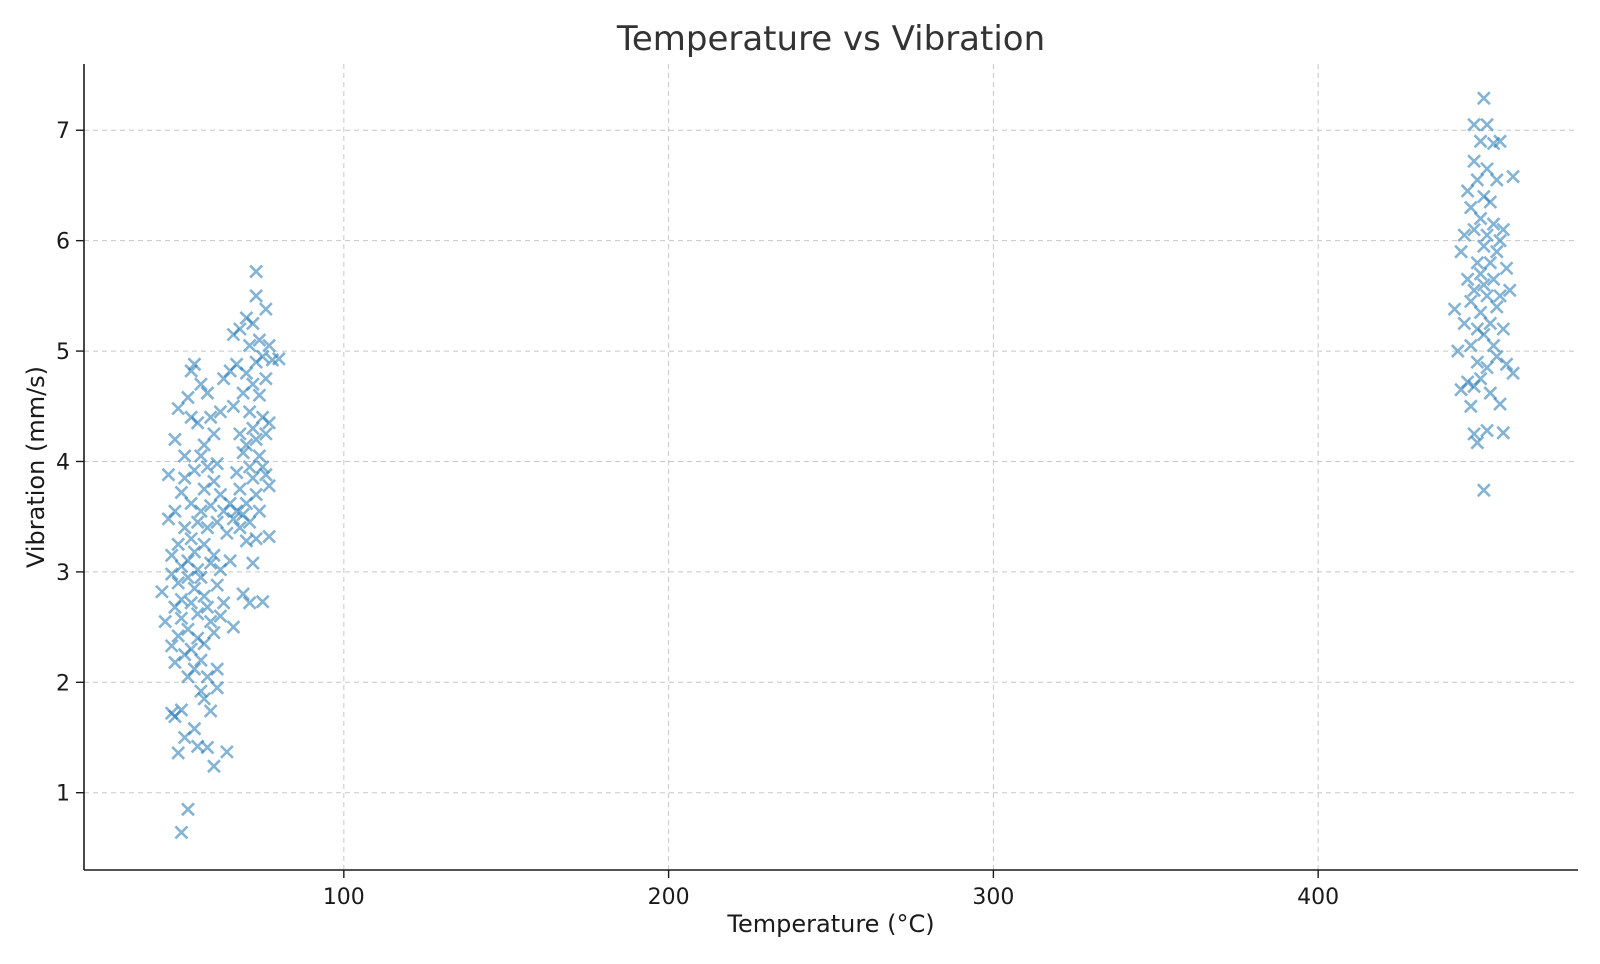 Image resolution: width=1600 pixels, height=964 pixels. What do you see at coordinates (63, 573) in the screenshot?
I see `y-tick-label: 3` at bounding box center [63, 573].